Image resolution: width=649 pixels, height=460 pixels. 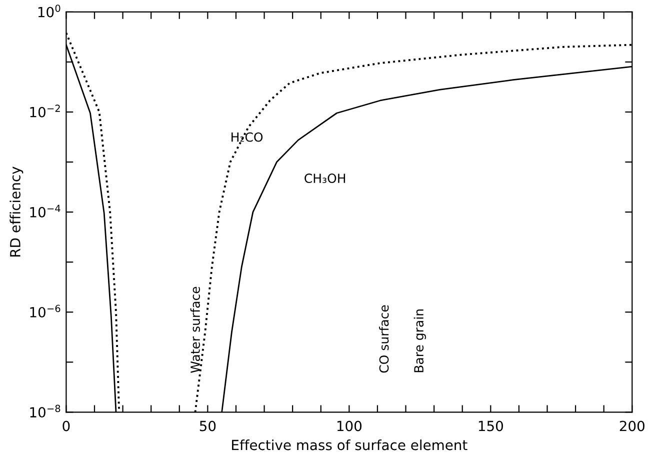 I want to click on annotation: Bare grain, so click(x=420, y=341).